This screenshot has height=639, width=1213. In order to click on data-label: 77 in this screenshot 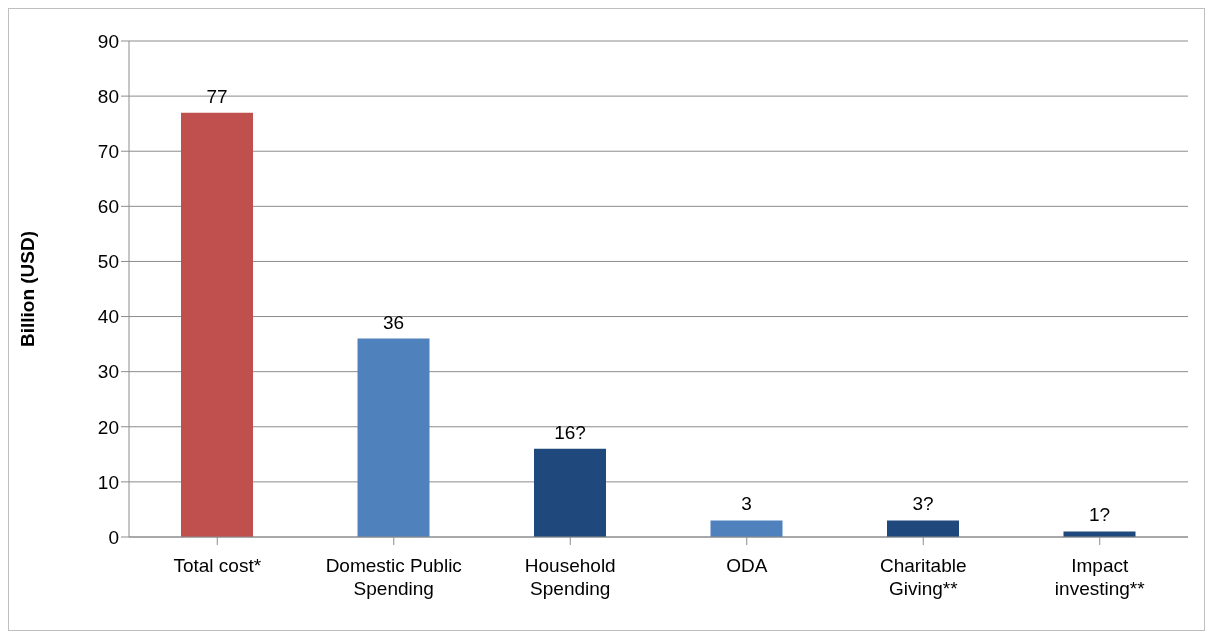, I will do `click(217, 96)`.